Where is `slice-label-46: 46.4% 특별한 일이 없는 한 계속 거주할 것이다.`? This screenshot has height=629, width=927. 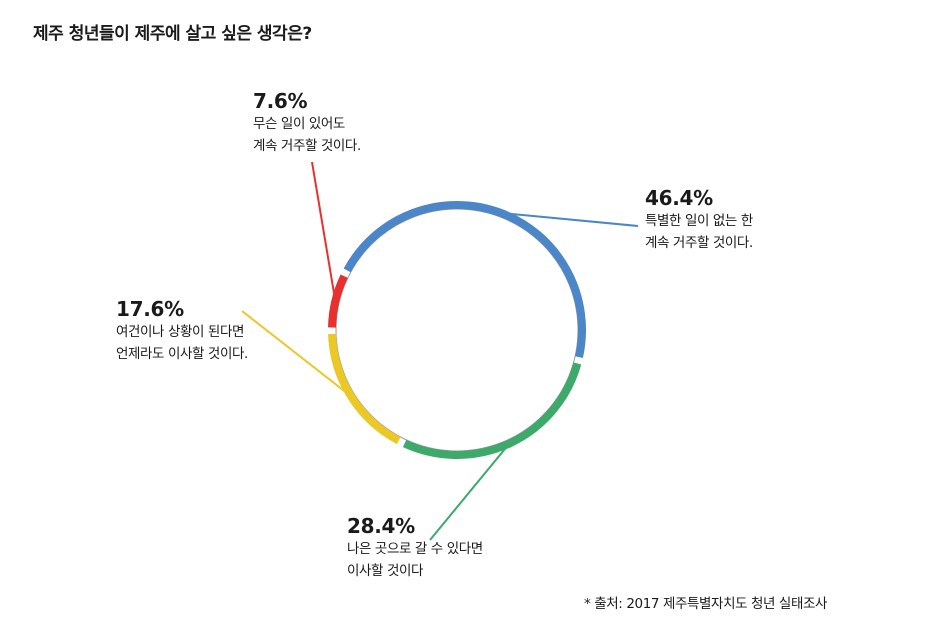 slice-label-46: 46.4% 특별한 일이 없는 한 계속 거주할 것이다. is located at coordinates (699, 220).